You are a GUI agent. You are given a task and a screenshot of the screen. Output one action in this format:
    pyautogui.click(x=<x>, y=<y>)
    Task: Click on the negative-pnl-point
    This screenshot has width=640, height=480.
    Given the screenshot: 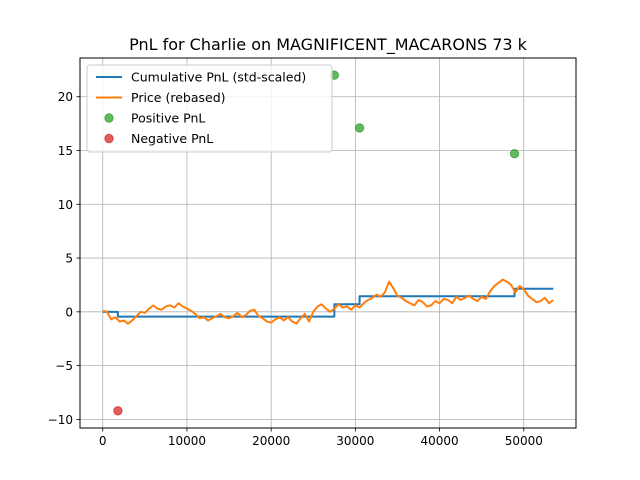 What is the action you would take?
    pyautogui.click(x=118, y=411)
    